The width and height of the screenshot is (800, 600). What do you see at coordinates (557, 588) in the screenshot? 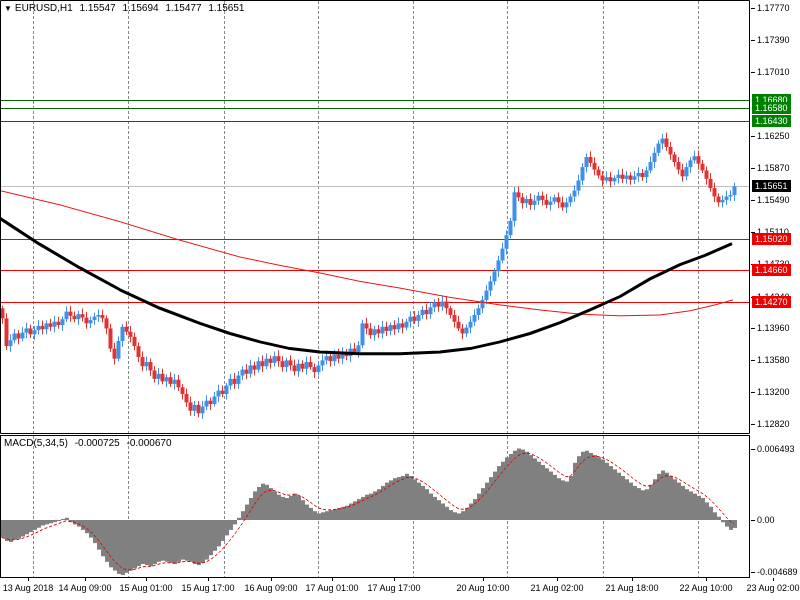
I see `time-tick-label: 21 Aug 02:00` at bounding box center [557, 588].